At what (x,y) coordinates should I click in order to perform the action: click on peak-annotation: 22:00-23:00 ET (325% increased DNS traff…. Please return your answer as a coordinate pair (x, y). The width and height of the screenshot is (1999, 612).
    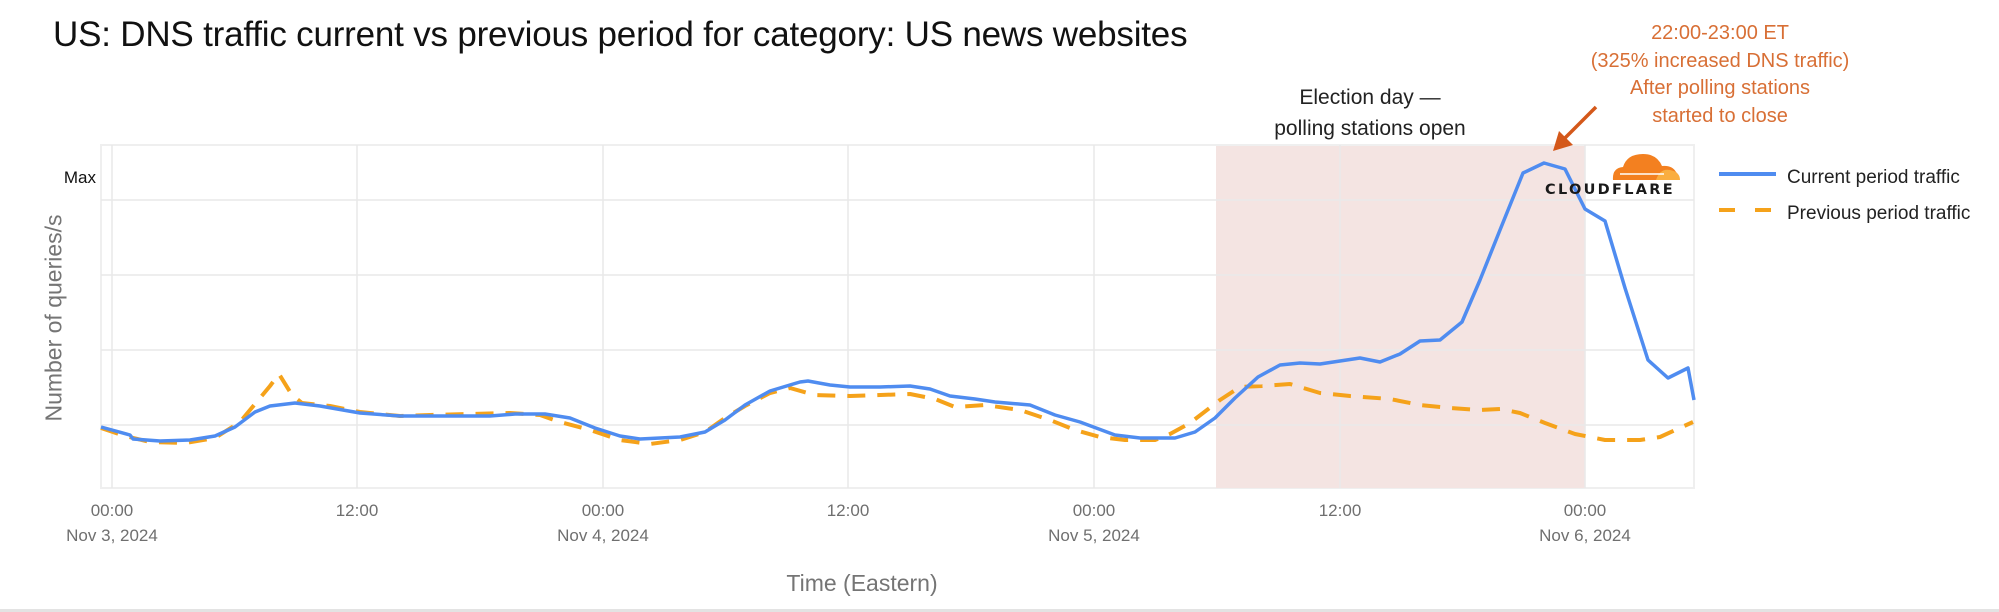
    Looking at the image, I should click on (1720, 75).